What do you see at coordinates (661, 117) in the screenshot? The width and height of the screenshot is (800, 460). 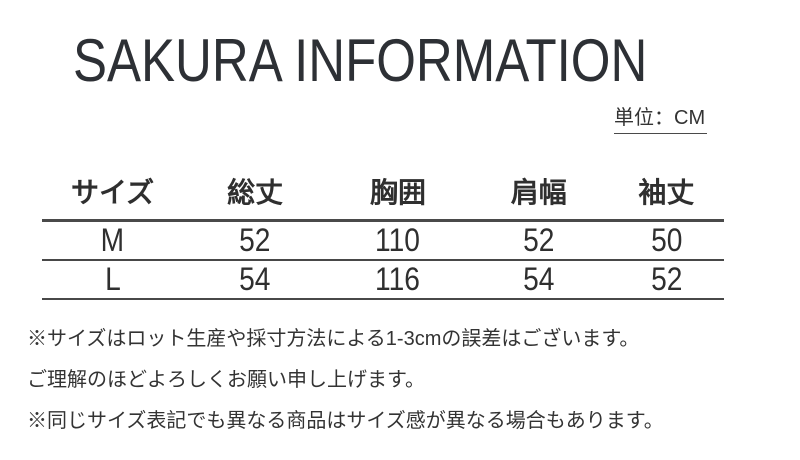 I see `unit-label: 単位：CM` at bounding box center [661, 117].